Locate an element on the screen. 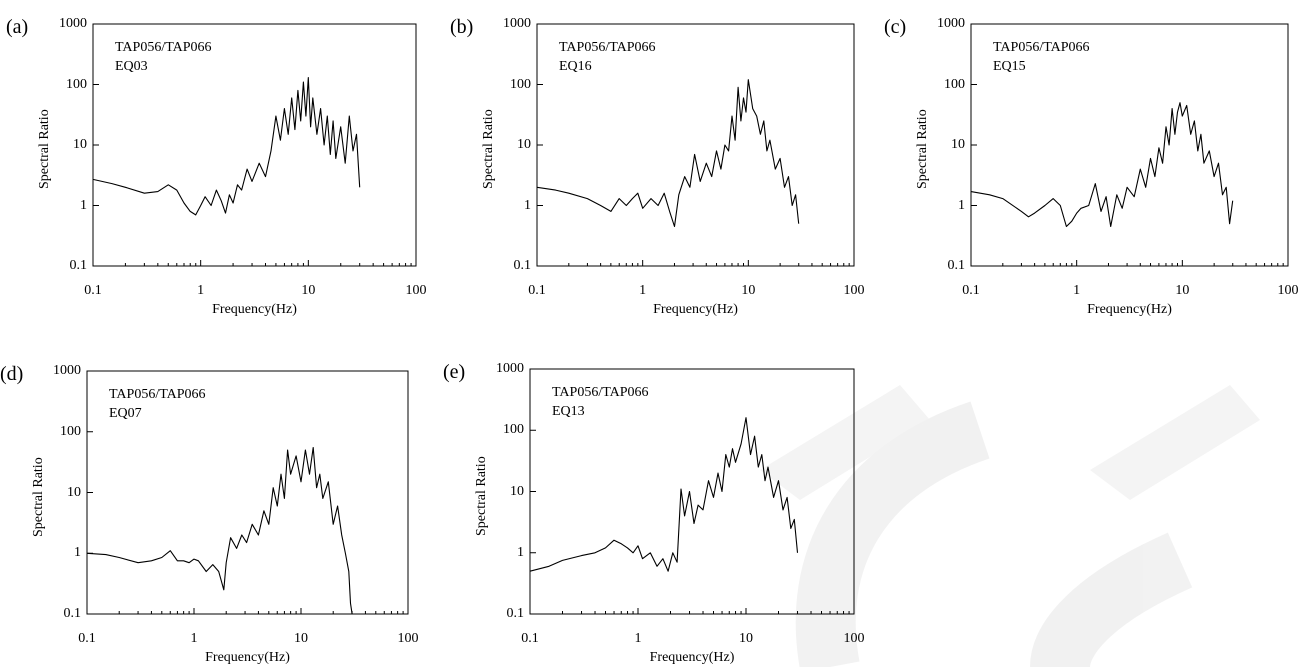 The height and width of the screenshot is (667, 1310). annotation-text: TAP056/TAP066 EQ07 is located at coordinates (157, 404).